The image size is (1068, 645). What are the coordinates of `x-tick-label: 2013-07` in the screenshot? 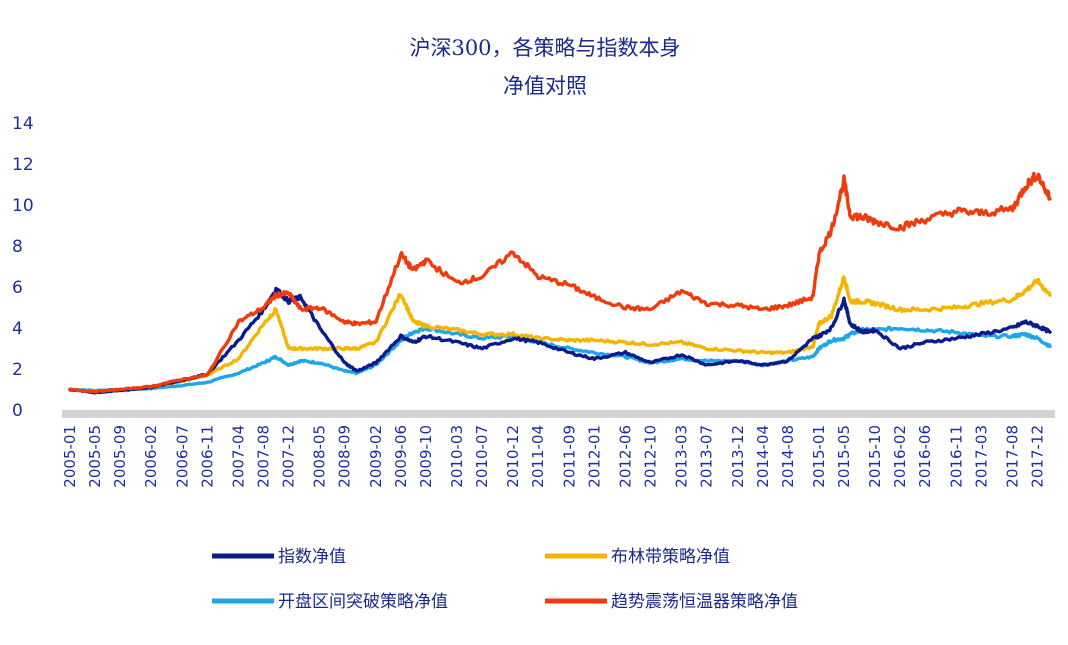 It's located at (707, 456).